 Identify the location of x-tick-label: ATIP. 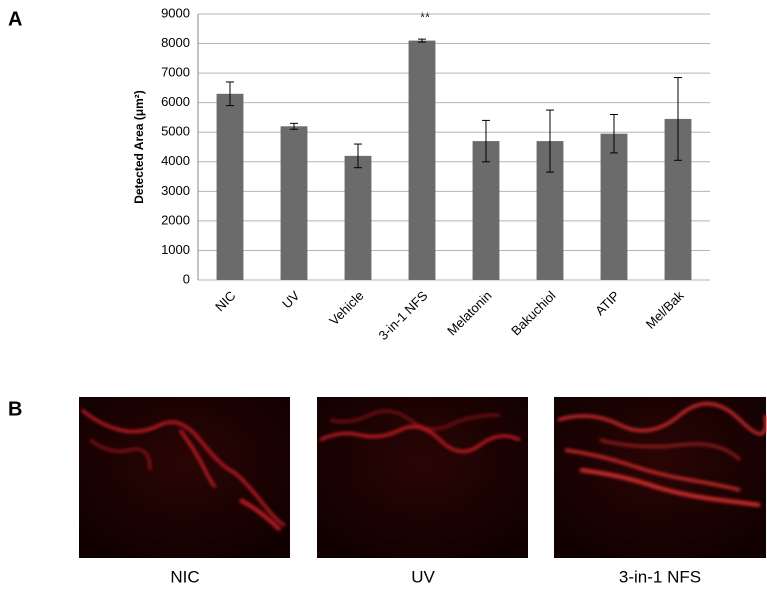
(607, 303).